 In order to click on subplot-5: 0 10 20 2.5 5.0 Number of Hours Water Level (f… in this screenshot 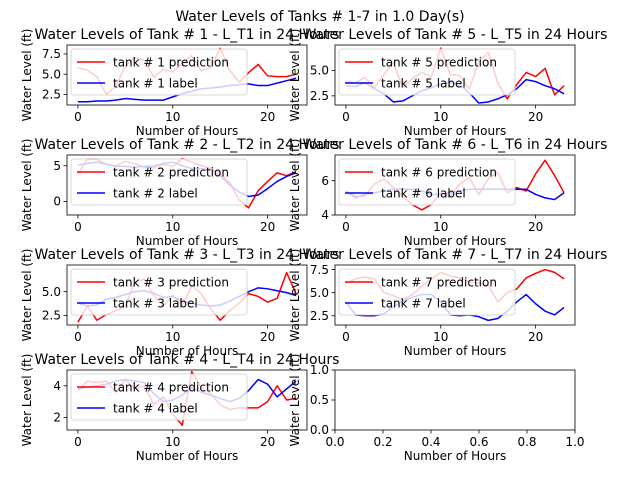, I will do `click(179, 302)`.